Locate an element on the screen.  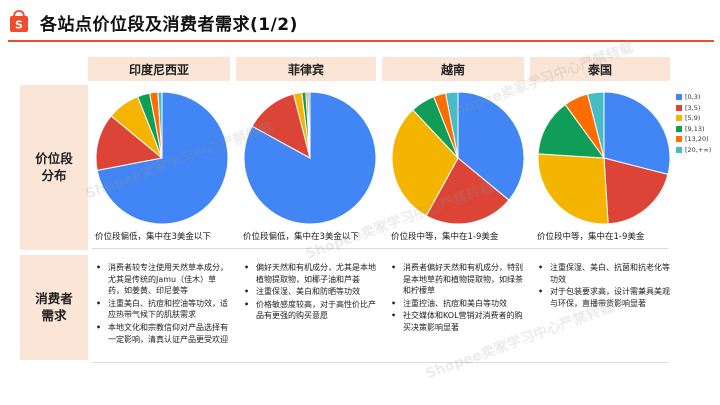
needs-text: 注重控油、抗痘和美白等功效 is located at coordinates (455, 303).